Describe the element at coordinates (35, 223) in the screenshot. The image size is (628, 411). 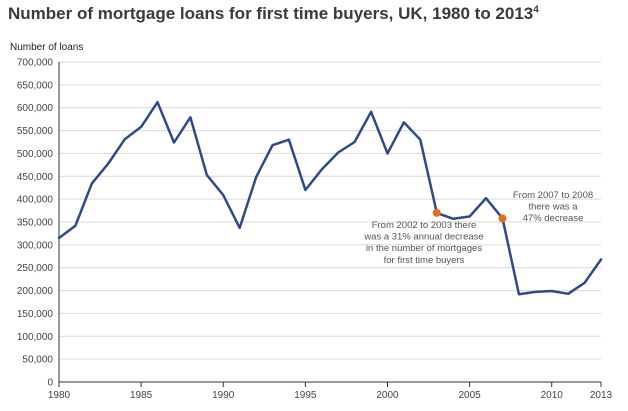
I see `y-tick-label: 350,000` at that location.